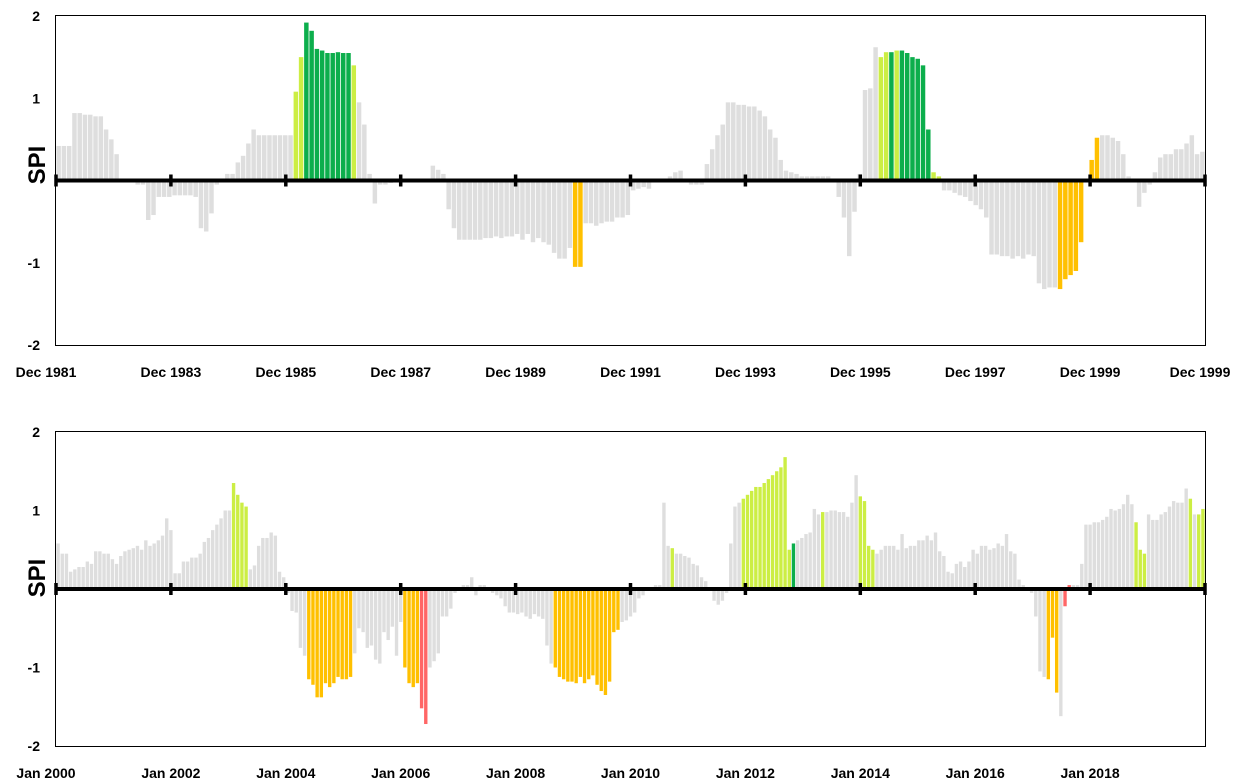 This screenshot has width=1254, height=783. What do you see at coordinates (515, 773) in the screenshot?
I see `x-tick-label: Jan 2008` at bounding box center [515, 773].